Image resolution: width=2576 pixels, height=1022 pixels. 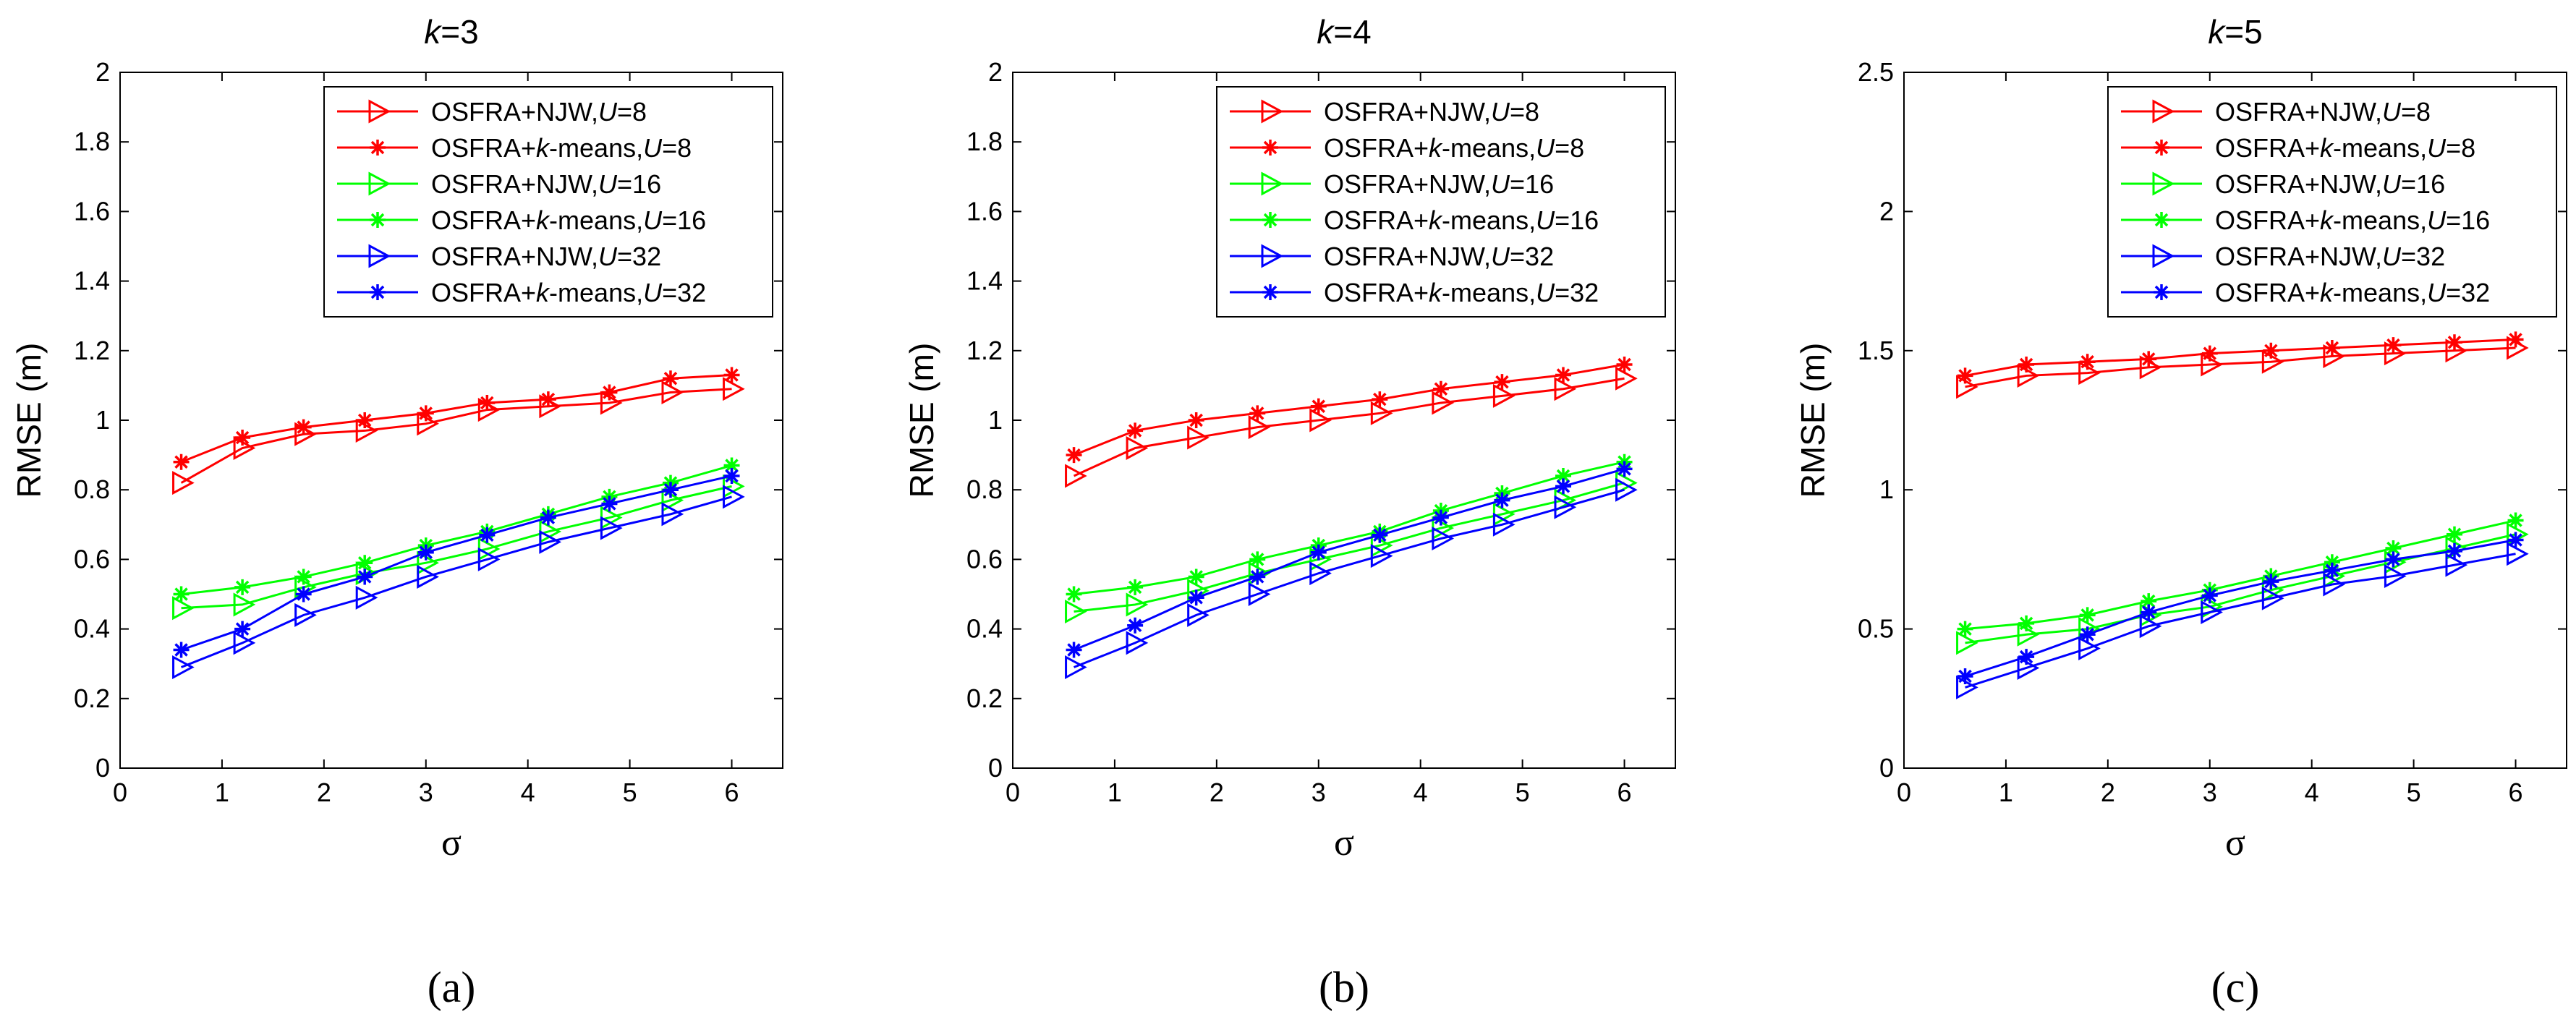 I want to click on y-axis-label: RMSE (m), so click(x=1813, y=420).